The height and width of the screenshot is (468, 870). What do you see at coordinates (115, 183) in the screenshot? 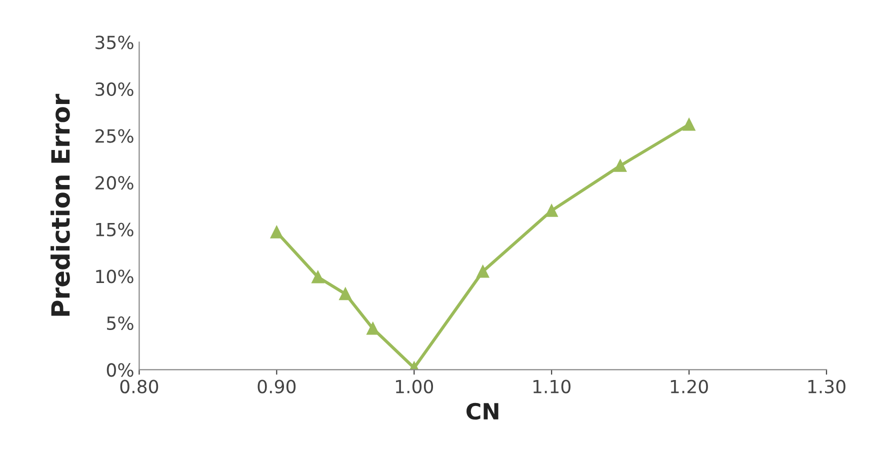
I see `y-tick-label: 20%` at bounding box center [115, 183].